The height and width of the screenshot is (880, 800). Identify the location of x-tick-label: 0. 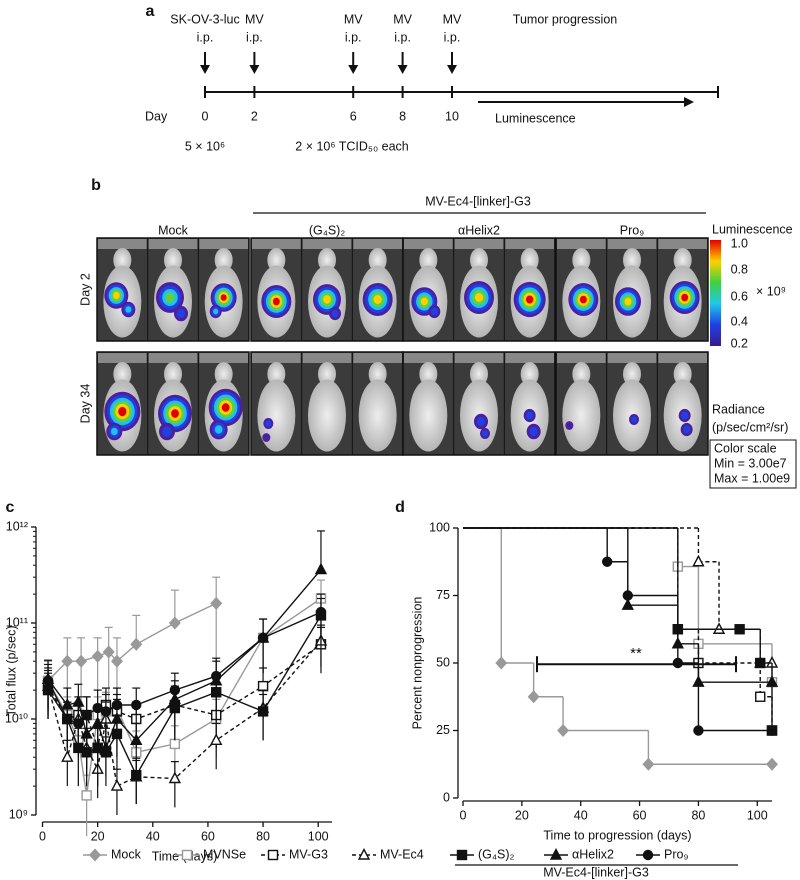
(42, 836).